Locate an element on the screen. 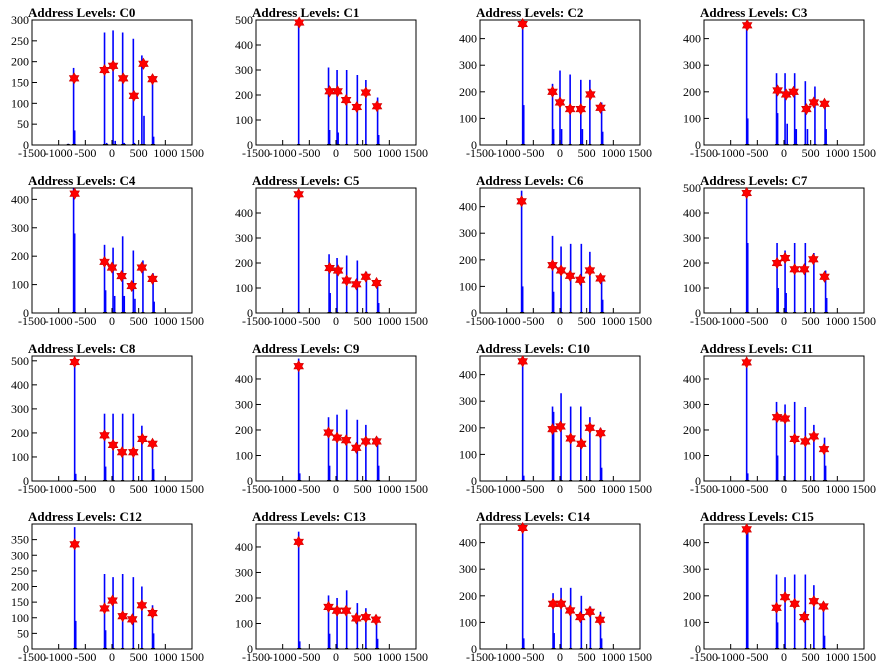  chart-title: Address Levels: C5 is located at coordinates (306, 180).